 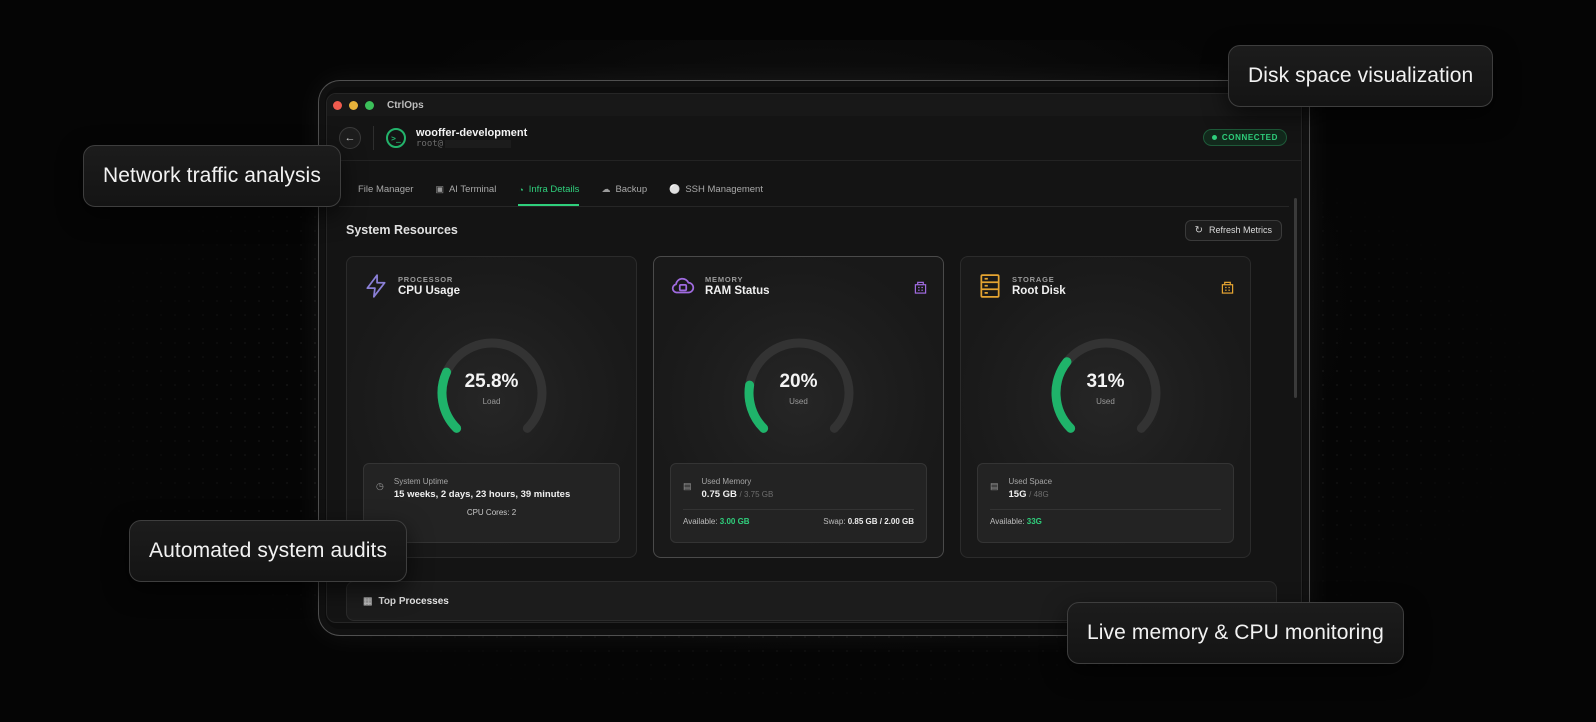 I want to click on card-kicker: PROCESSOR, so click(x=426, y=279).